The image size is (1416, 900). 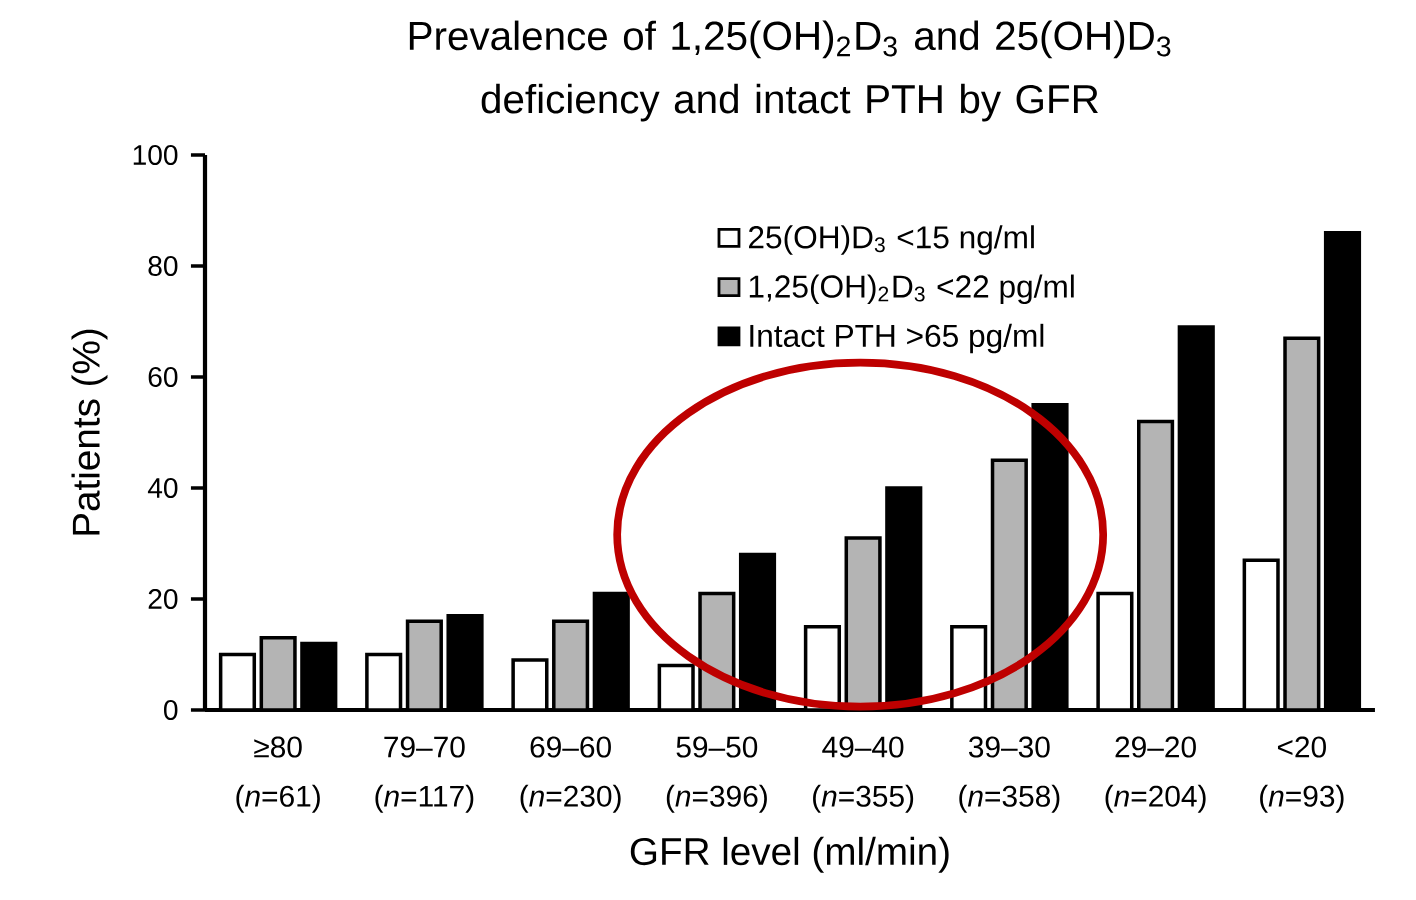 I want to click on y-tick-label: 80, so click(x=163, y=266).